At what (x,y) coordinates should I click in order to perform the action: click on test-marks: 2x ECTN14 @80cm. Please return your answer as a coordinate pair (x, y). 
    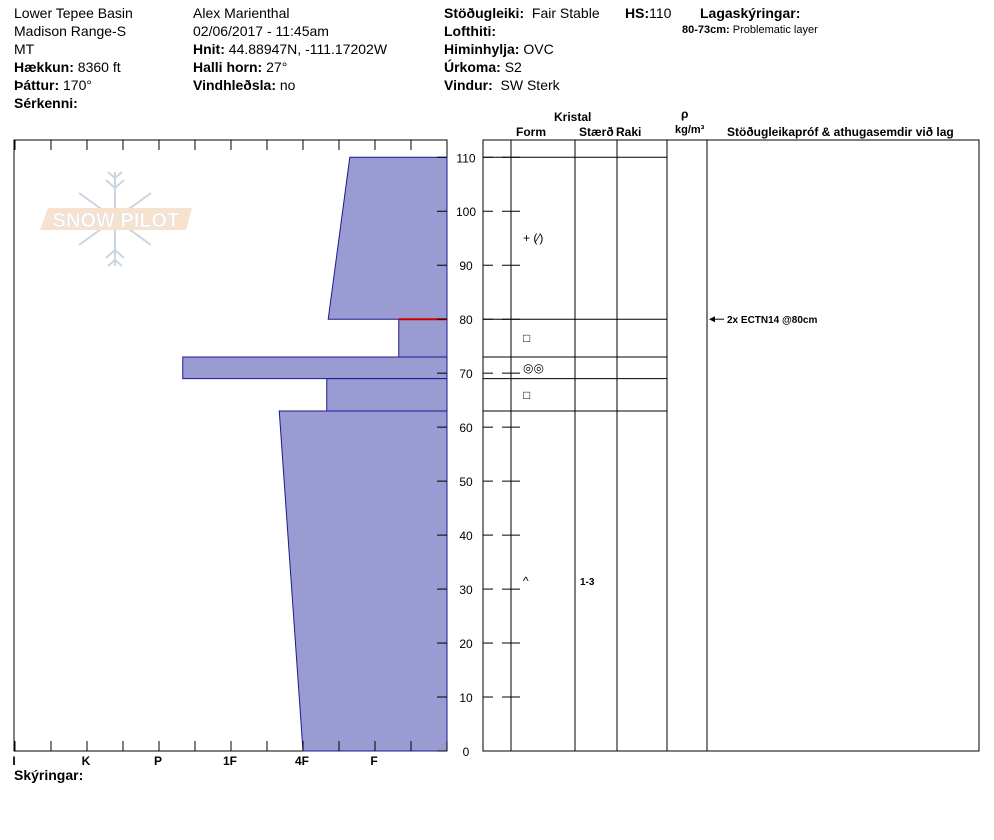
    Looking at the image, I should click on (763, 320).